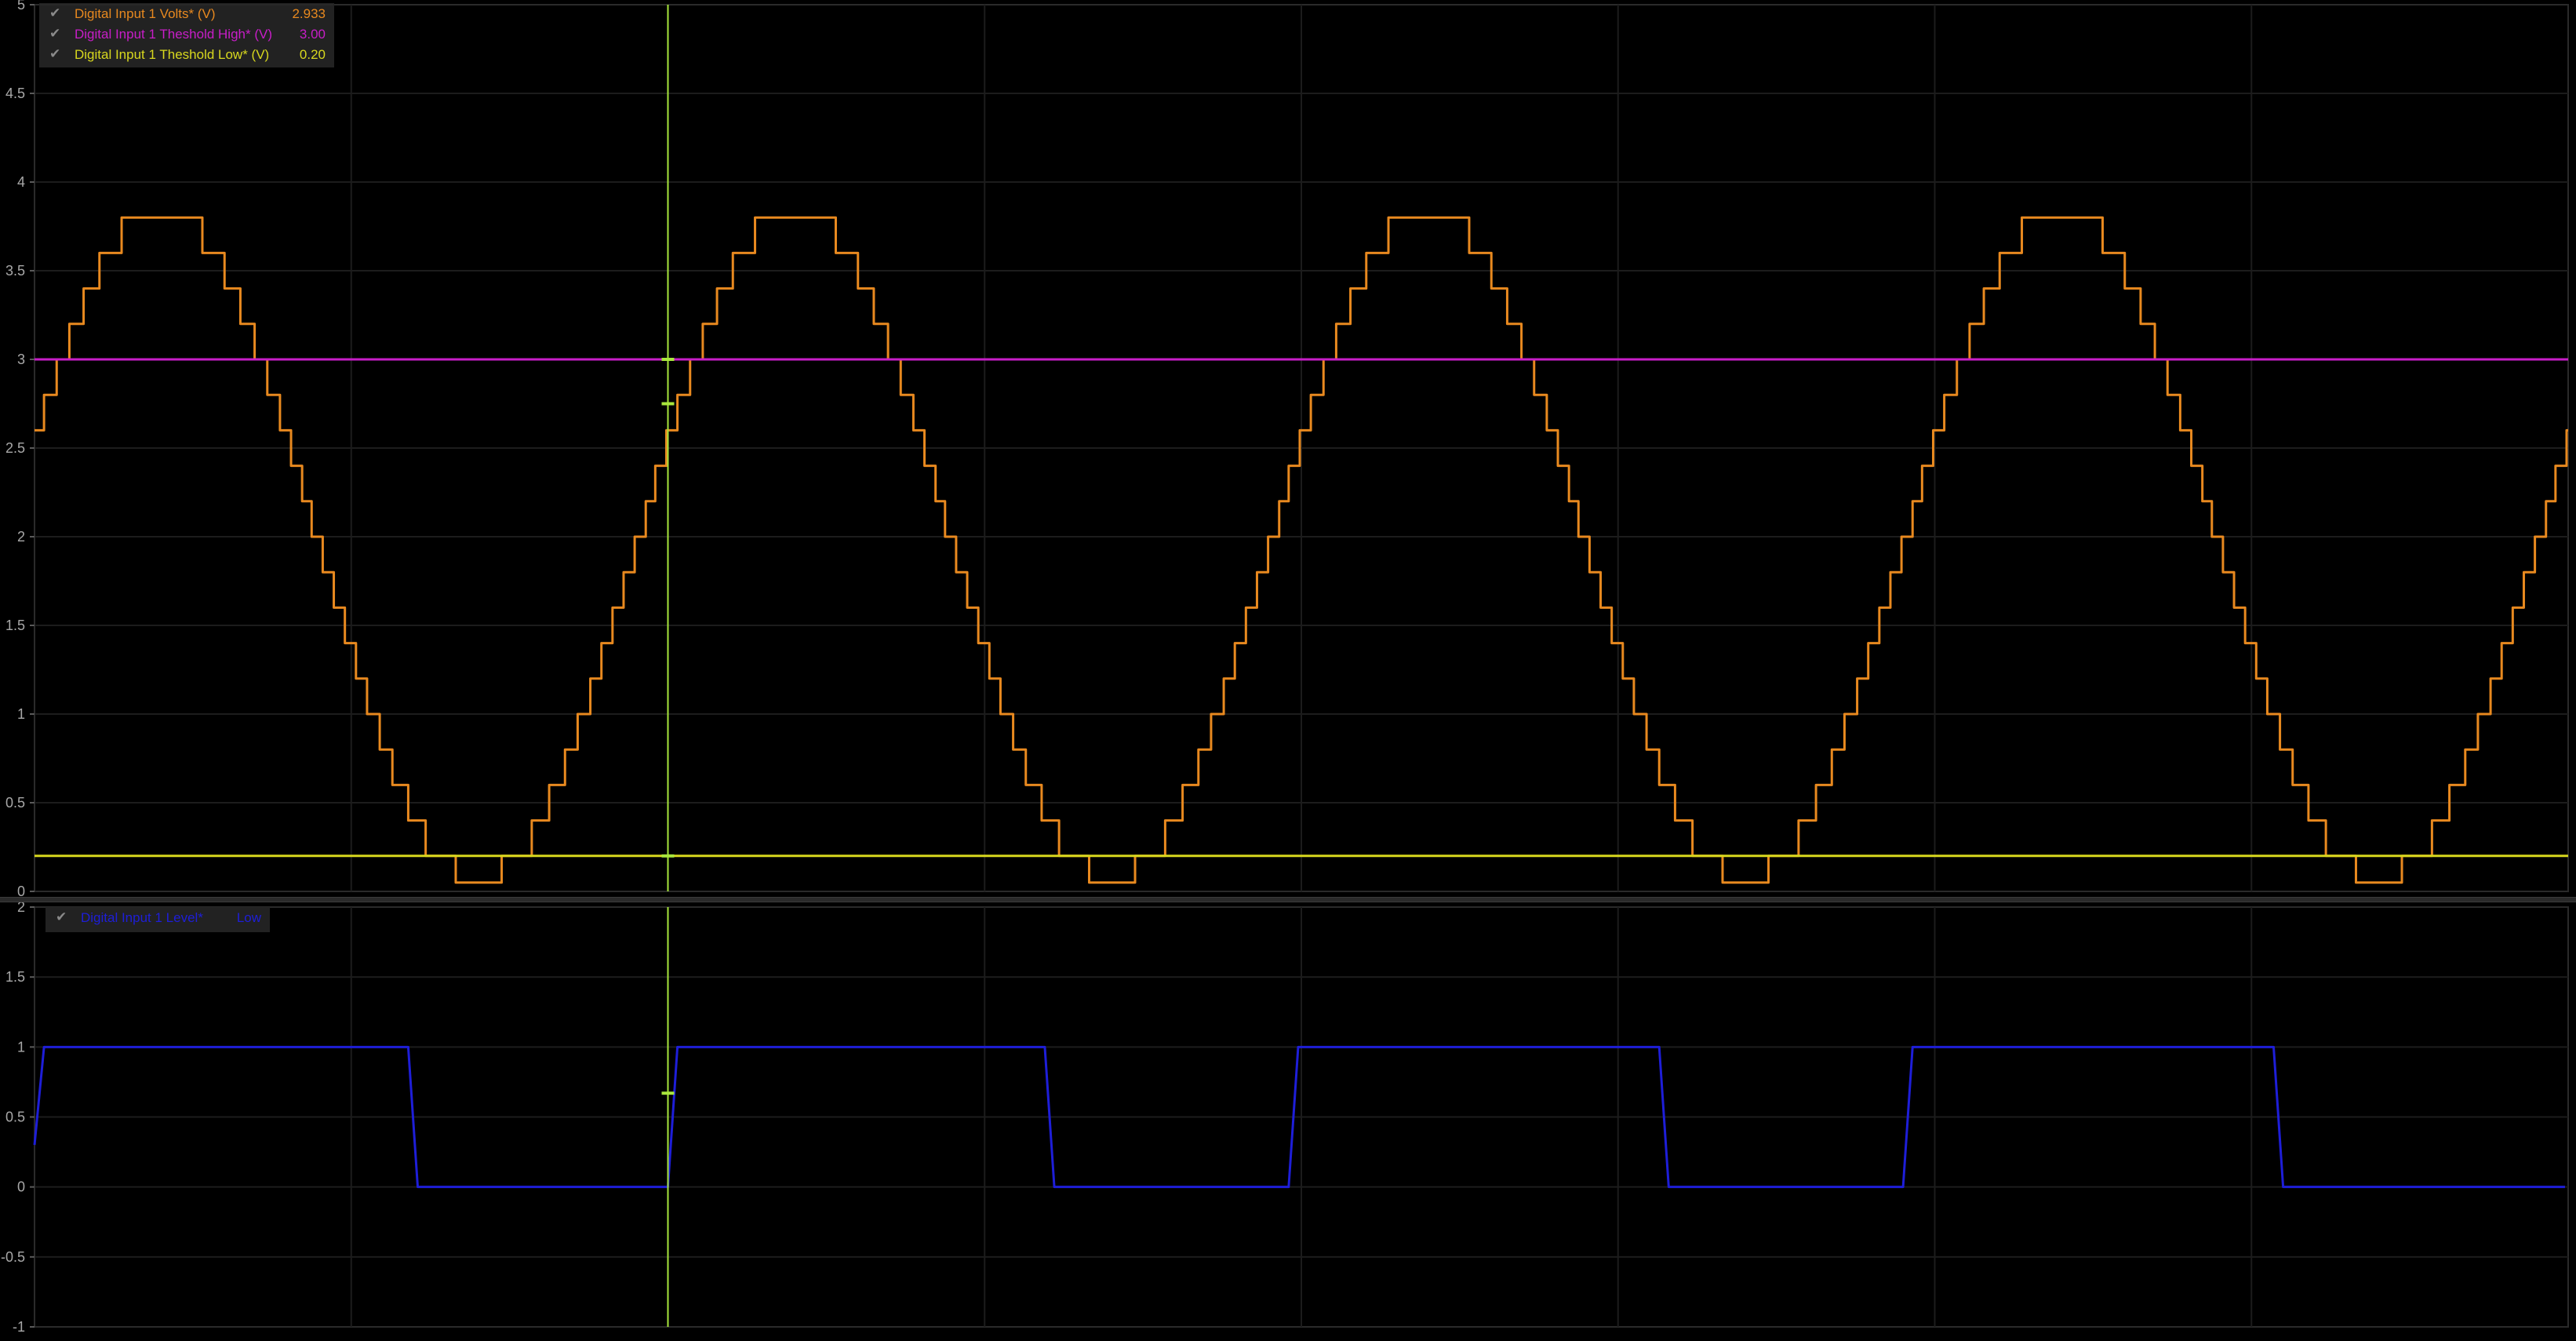 The width and height of the screenshot is (2576, 1341). I want to click on legend-series-value: 0.20, so click(312, 55).